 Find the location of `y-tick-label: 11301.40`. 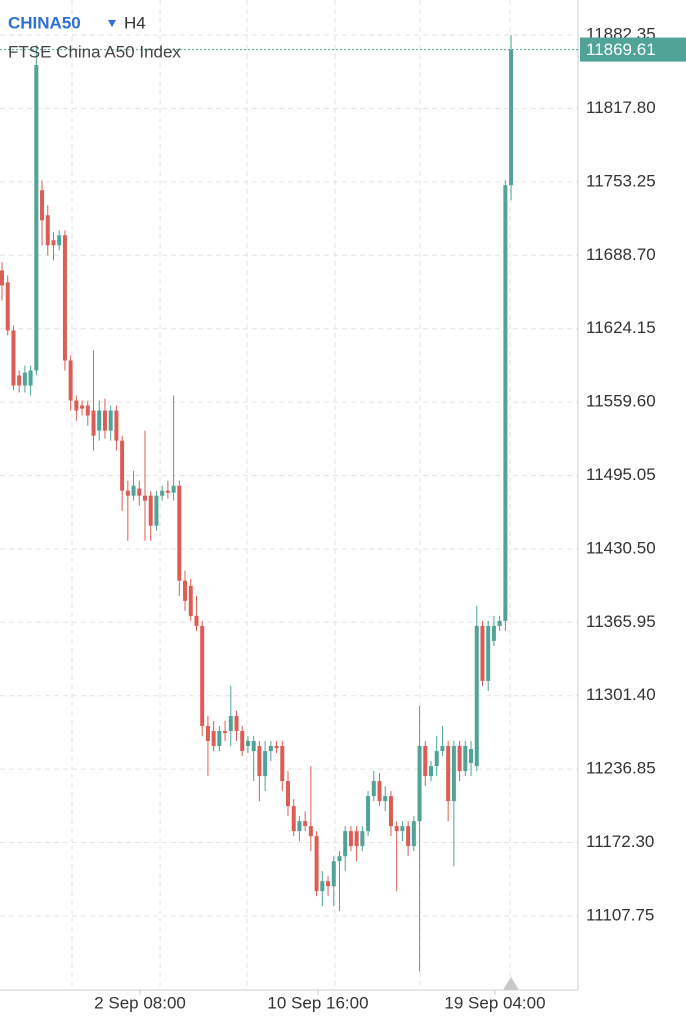

y-tick-label: 11301.40 is located at coordinates (621, 694).